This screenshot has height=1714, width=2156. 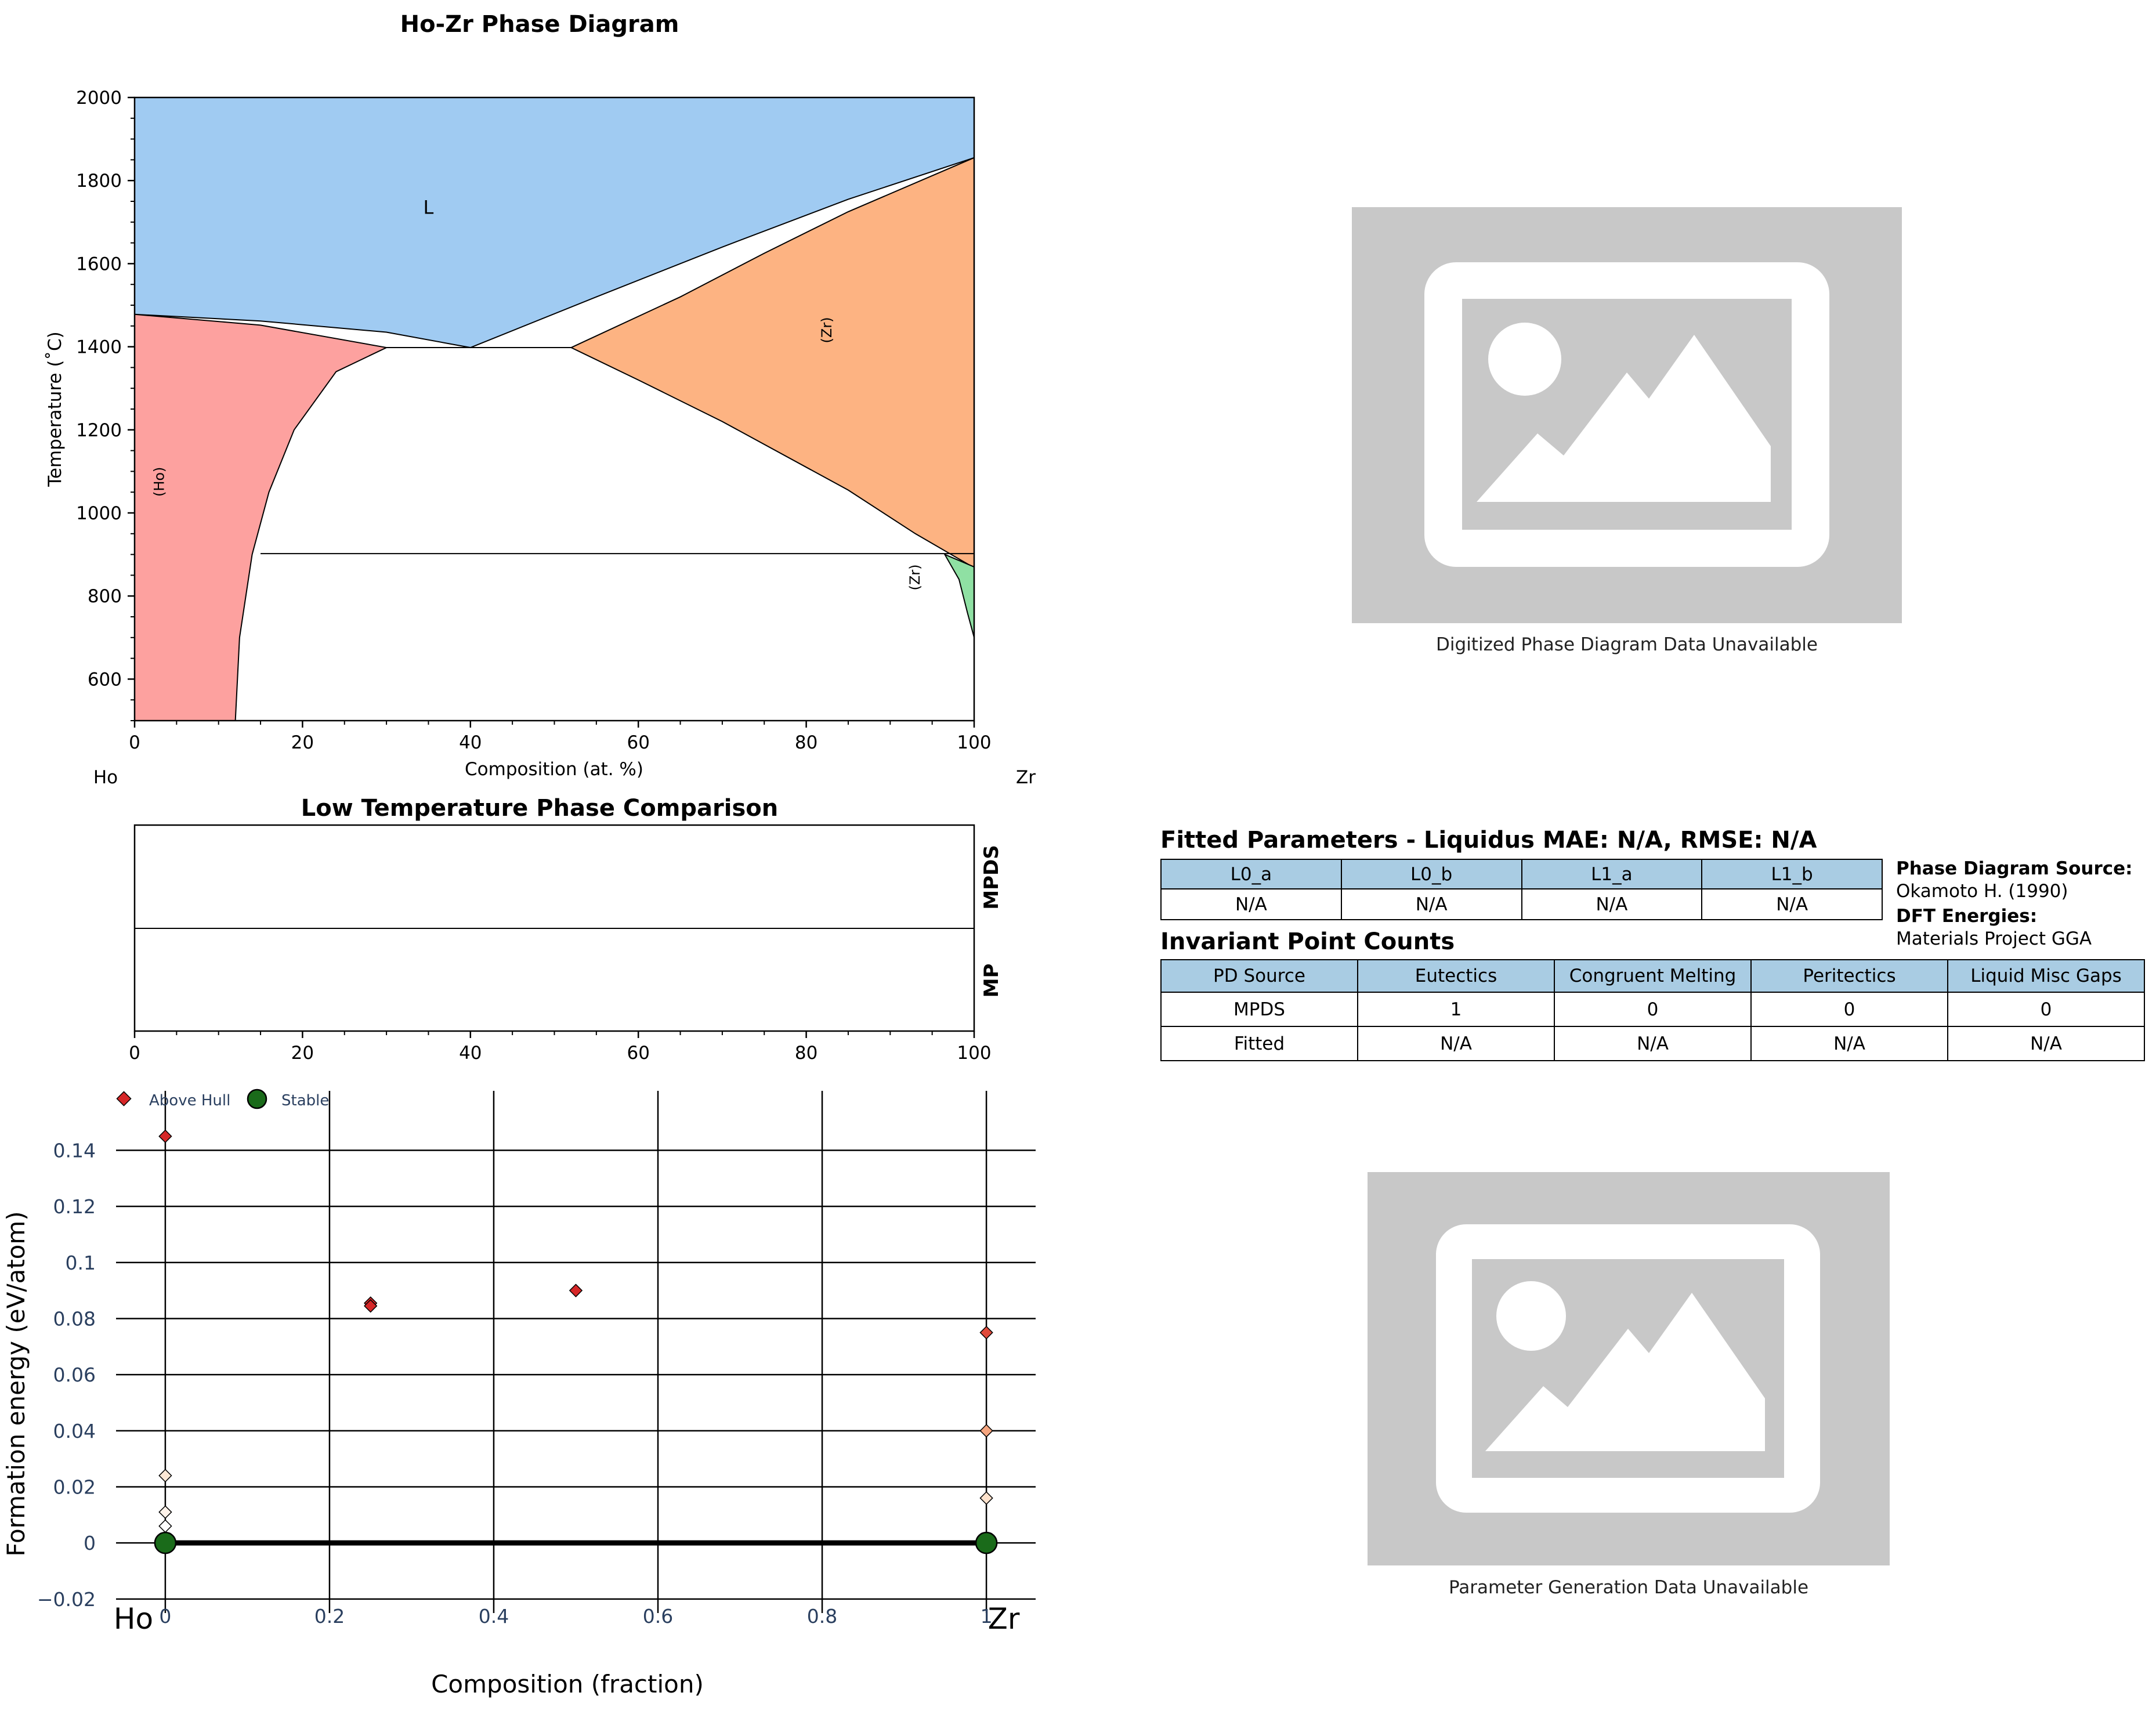 I want to click on parameter-image-placeholder, so click(x=1629, y=1369).